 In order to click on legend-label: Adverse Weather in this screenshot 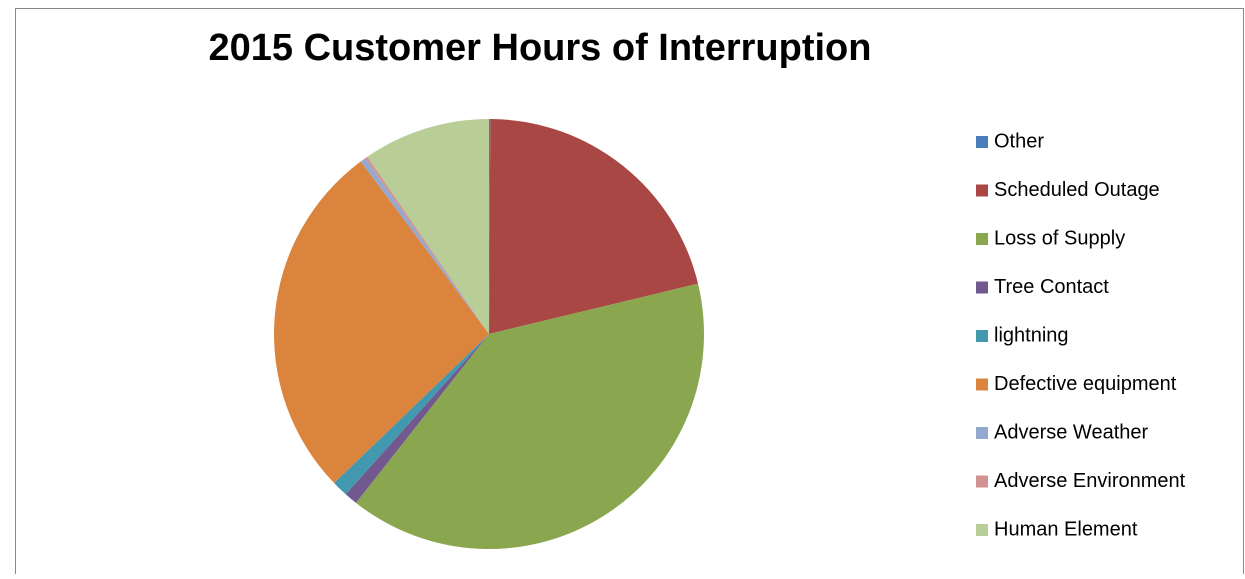, I will do `click(1071, 432)`.